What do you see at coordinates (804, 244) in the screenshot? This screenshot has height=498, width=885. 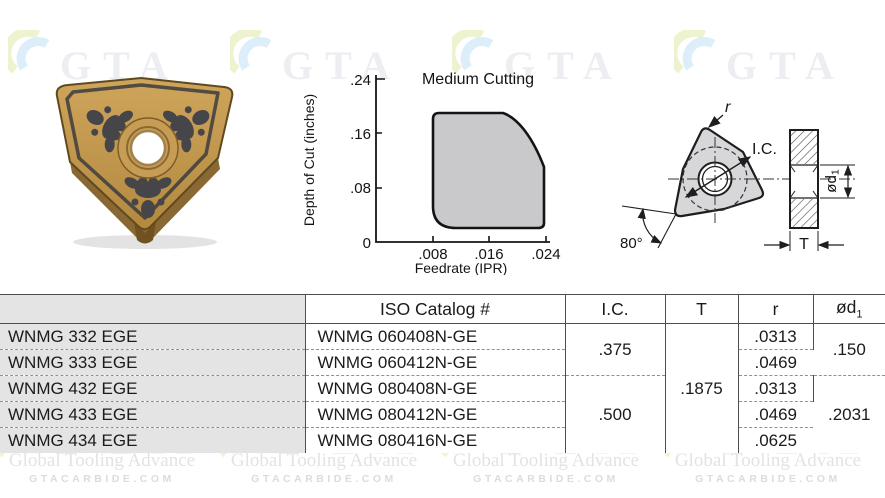 I see `thickness-label: T` at bounding box center [804, 244].